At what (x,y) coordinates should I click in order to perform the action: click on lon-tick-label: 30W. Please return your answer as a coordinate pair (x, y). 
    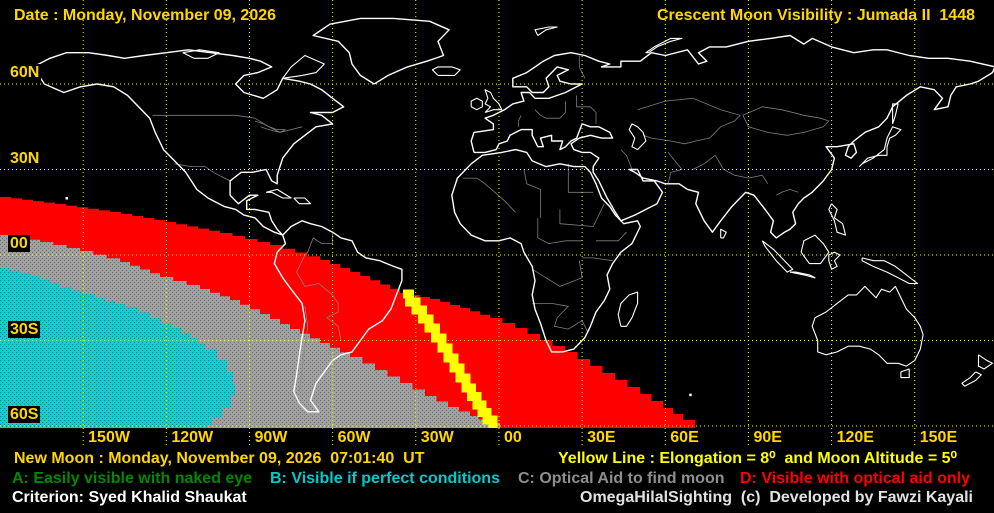
    Looking at the image, I should click on (437, 437).